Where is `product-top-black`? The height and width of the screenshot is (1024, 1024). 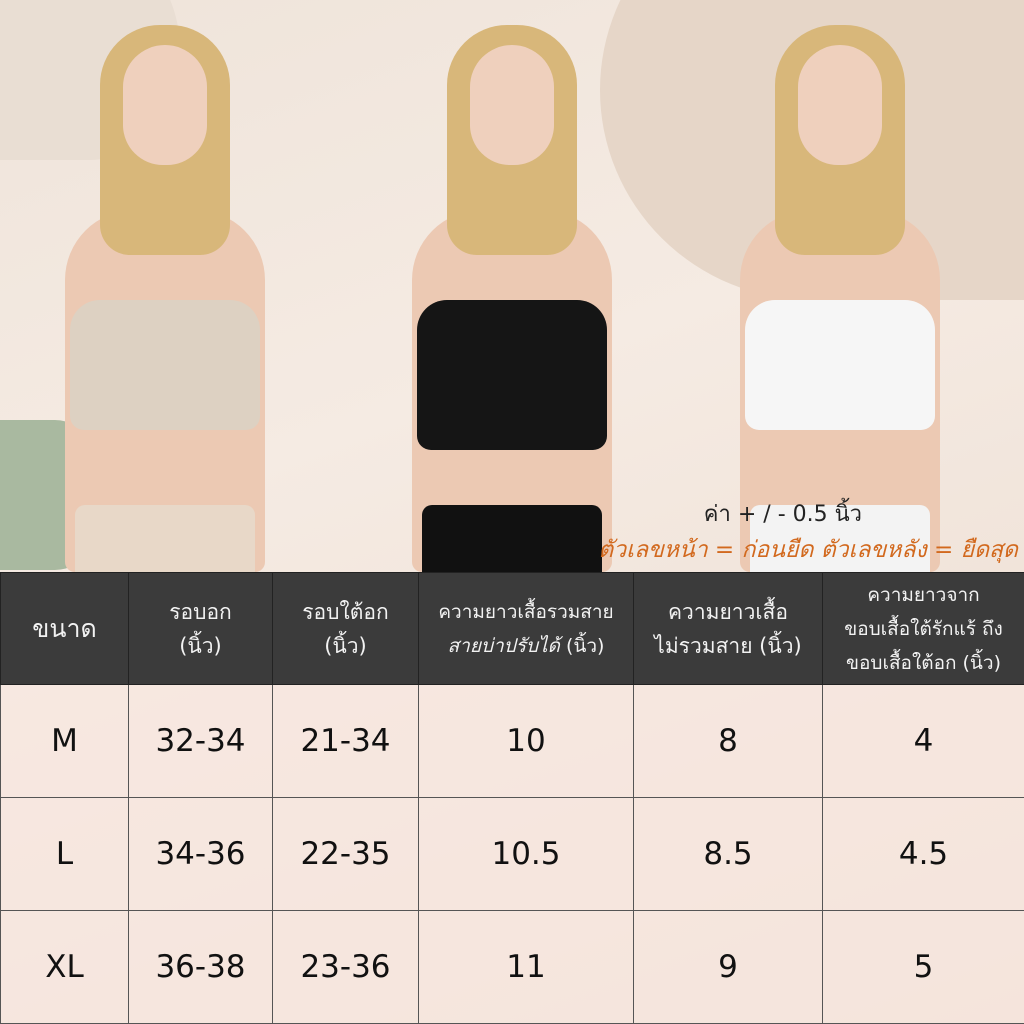
product-top-black is located at coordinates (512, 375).